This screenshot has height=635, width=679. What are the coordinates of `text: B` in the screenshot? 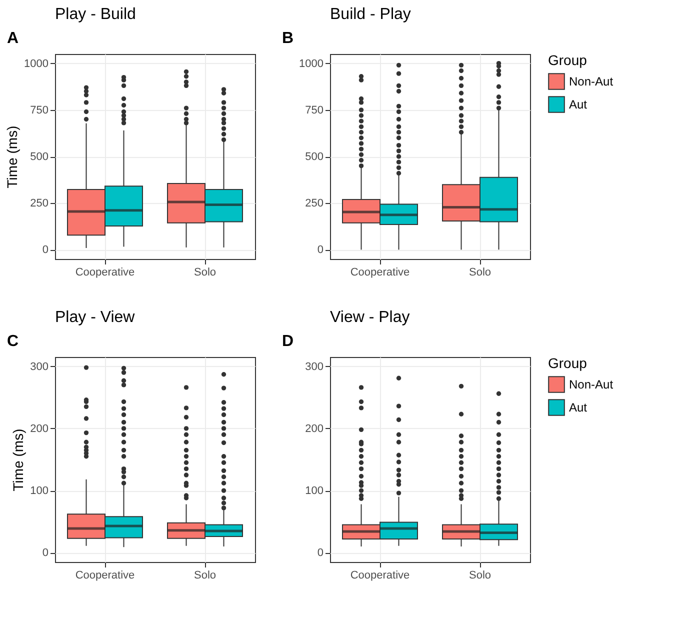 It's located at (288, 38).